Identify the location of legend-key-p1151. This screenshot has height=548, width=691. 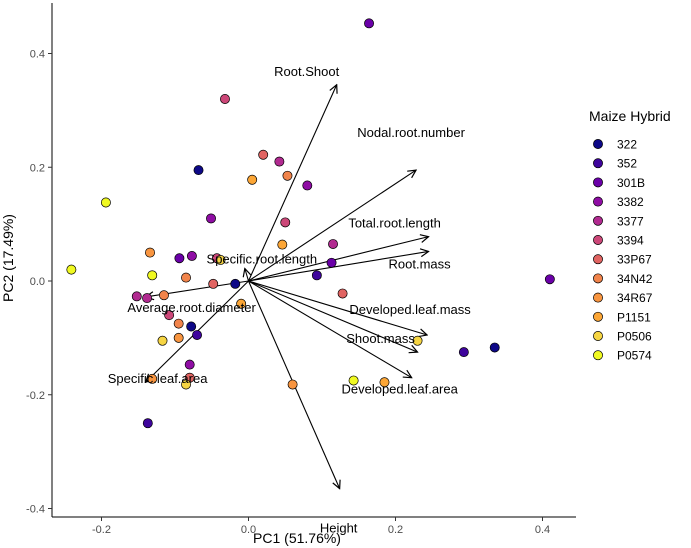
(598, 316).